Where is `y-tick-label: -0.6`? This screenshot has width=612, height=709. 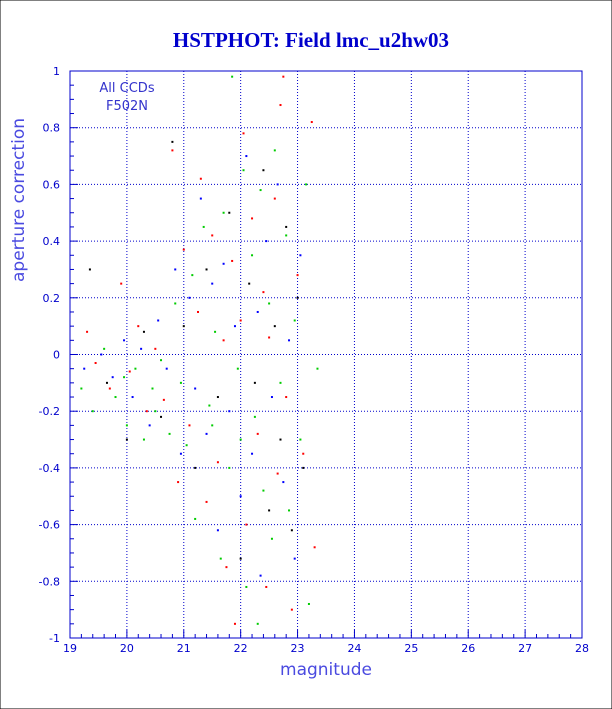
y-tick-label: -0.6 is located at coordinates (49, 525).